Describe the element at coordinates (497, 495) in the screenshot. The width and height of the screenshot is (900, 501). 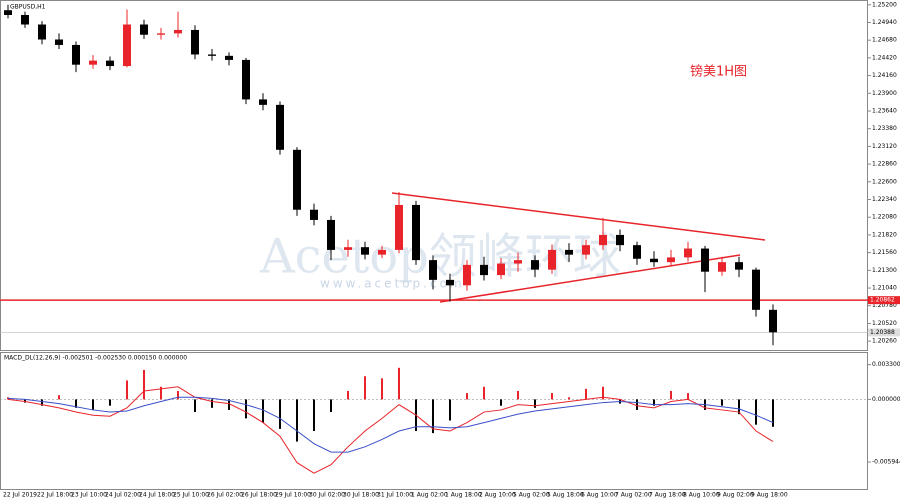
I see `x-tick-label: 2 Aug 10:00` at that location.